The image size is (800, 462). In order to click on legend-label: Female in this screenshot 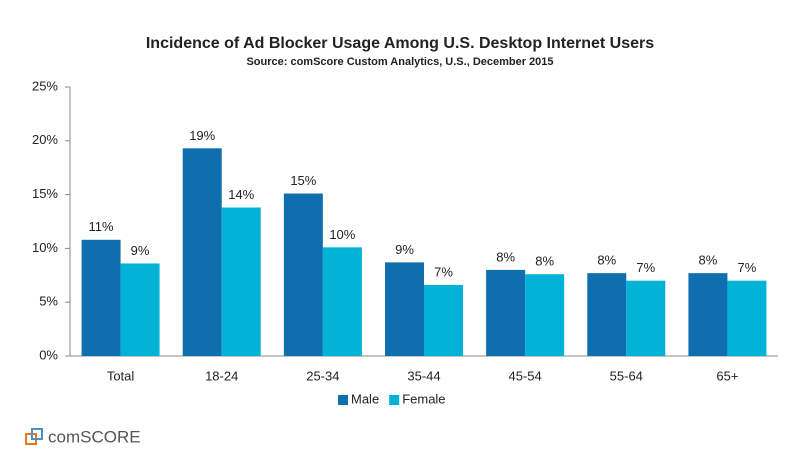, I will do `click(423, 398)`.